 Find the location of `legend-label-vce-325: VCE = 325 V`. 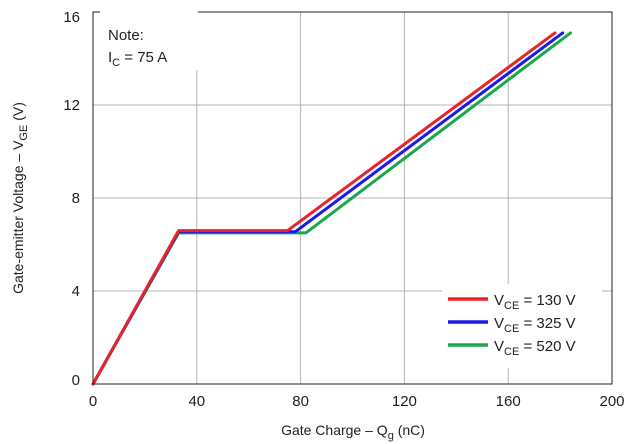

legend-label-vce-325: VCE = 325 V is located at coordinates (535, 325).